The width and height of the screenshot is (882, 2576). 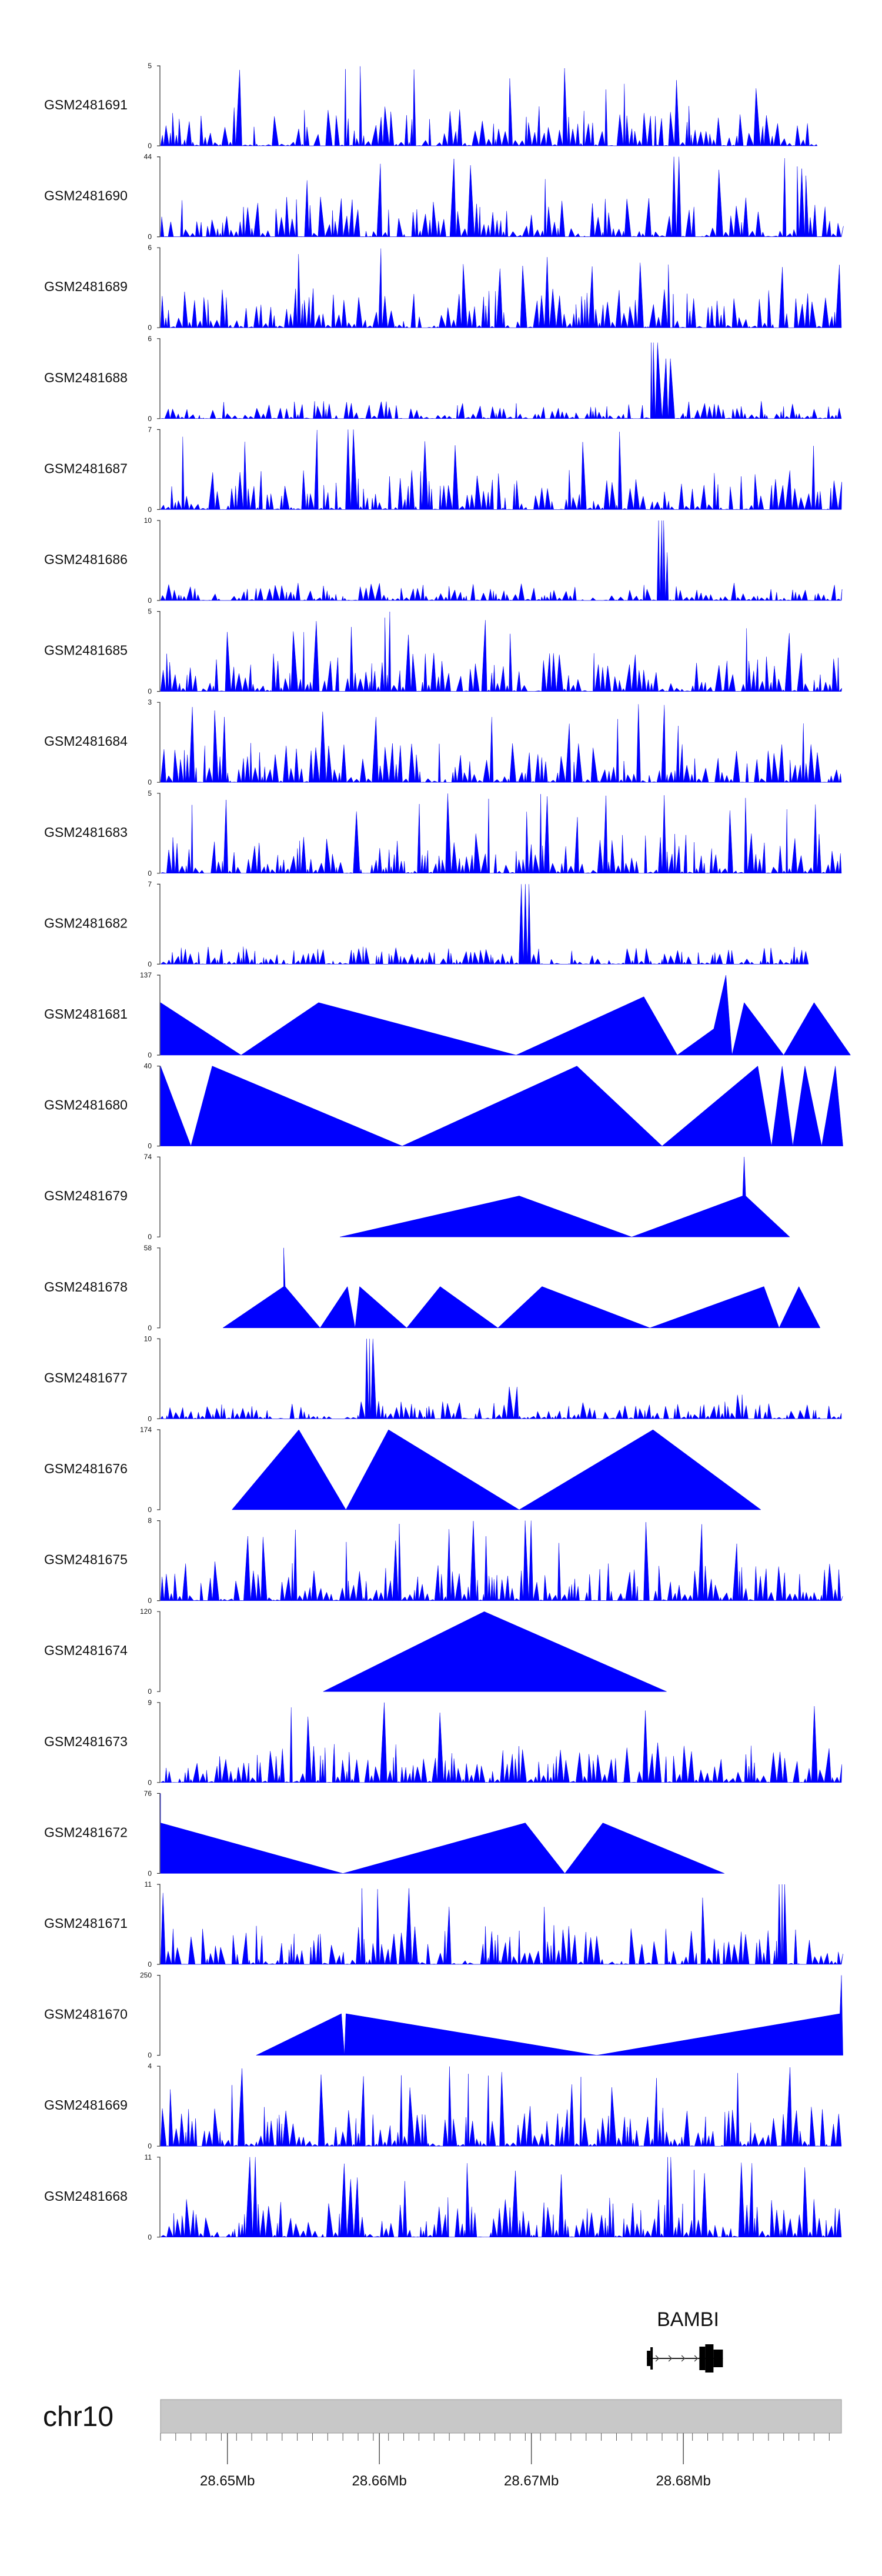 I want to click on y-tick-max: 6, so click(x=150, y=247).